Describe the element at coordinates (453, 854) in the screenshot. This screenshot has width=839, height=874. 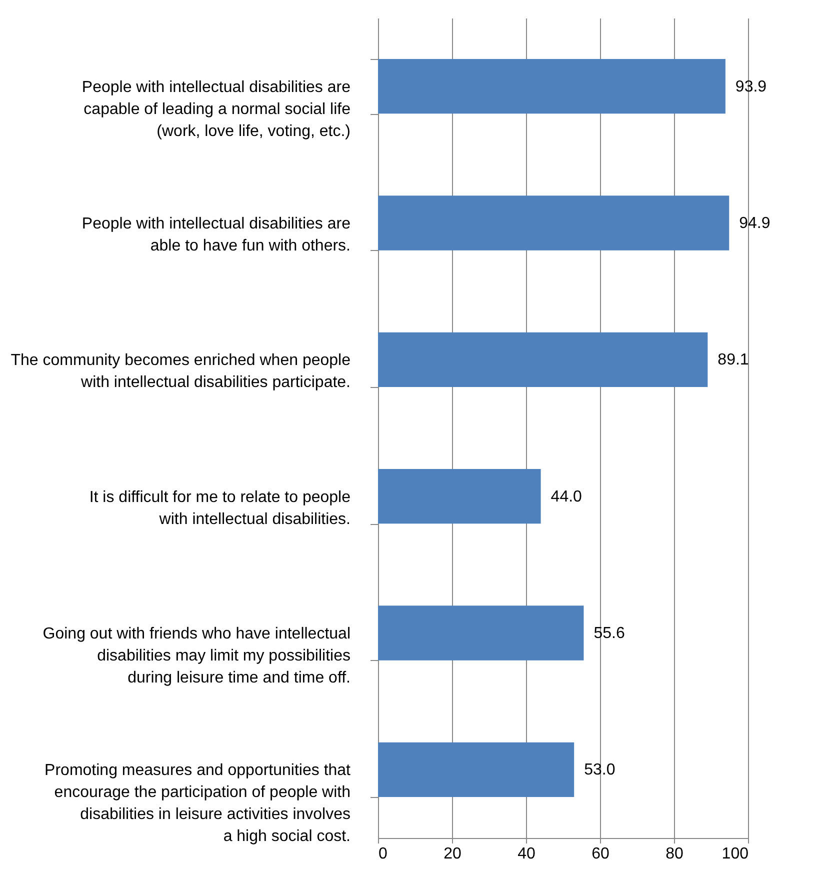
I see `x-tick-label: 20` at that location.